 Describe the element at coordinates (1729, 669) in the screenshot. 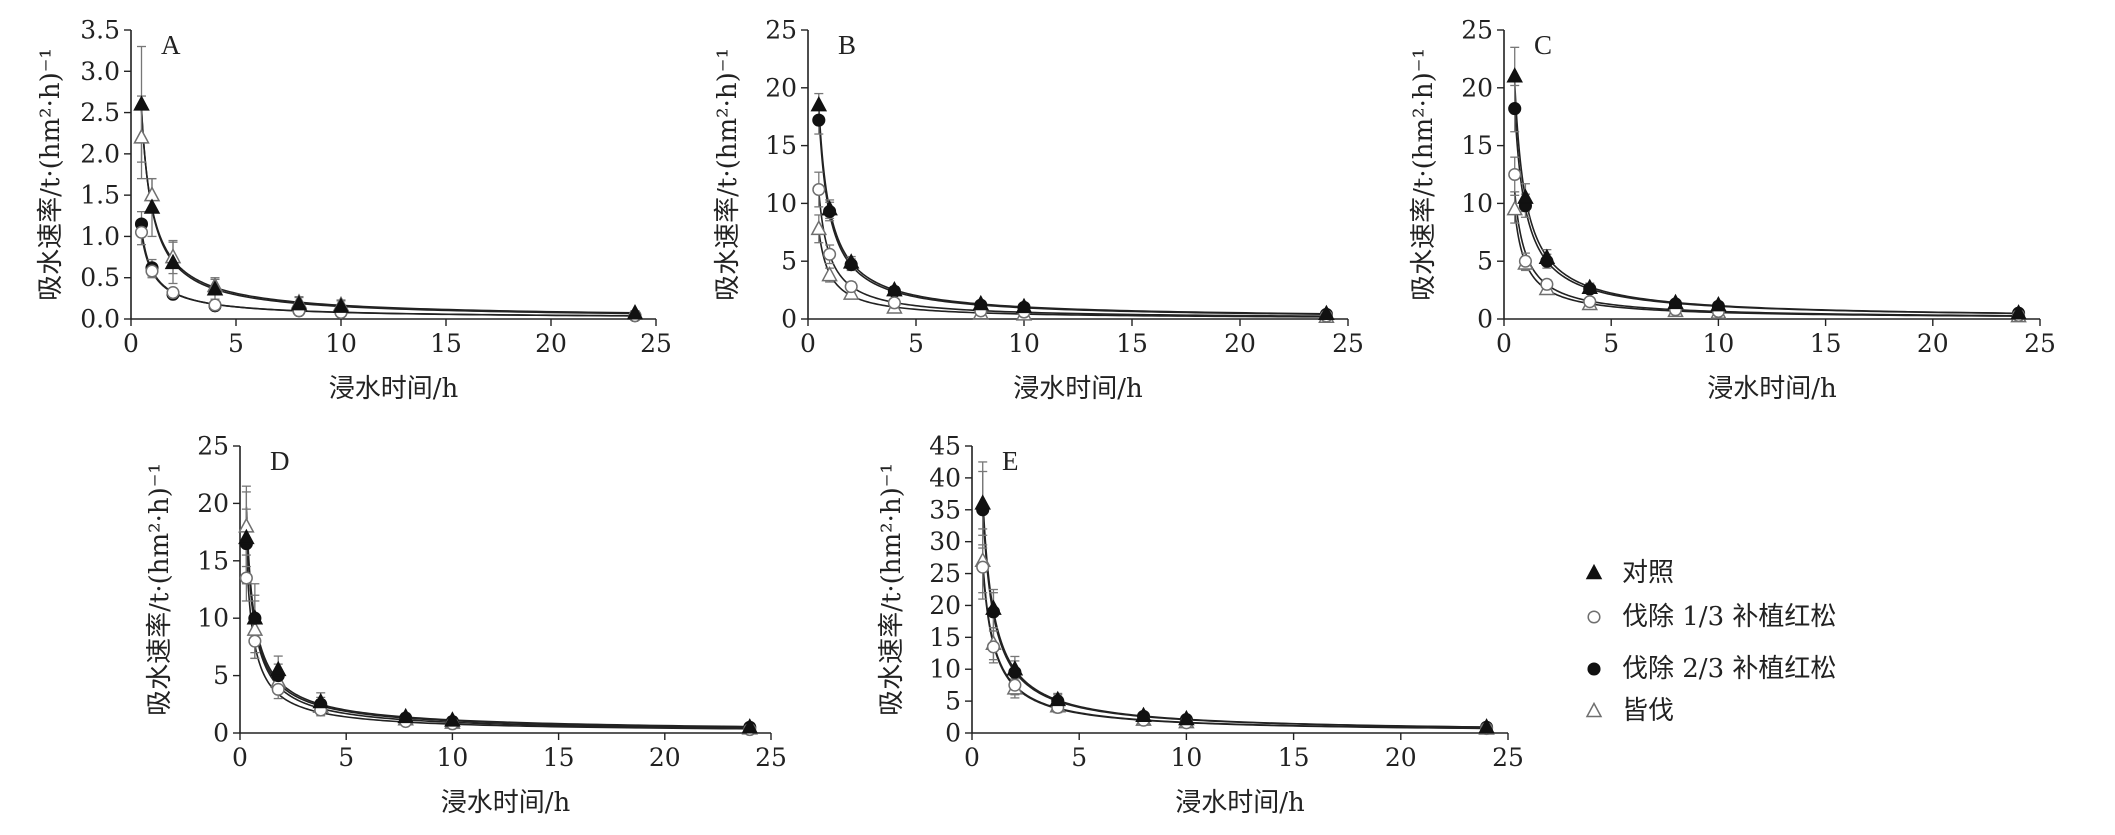

I see `legend-label: 伐除 2/3 补植红松` at that location.